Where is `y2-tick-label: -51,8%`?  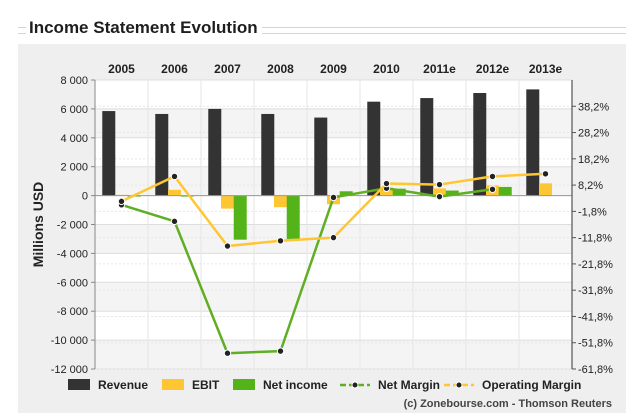 y2-tick-label: -51,8% is located at coordinates (595, 344).